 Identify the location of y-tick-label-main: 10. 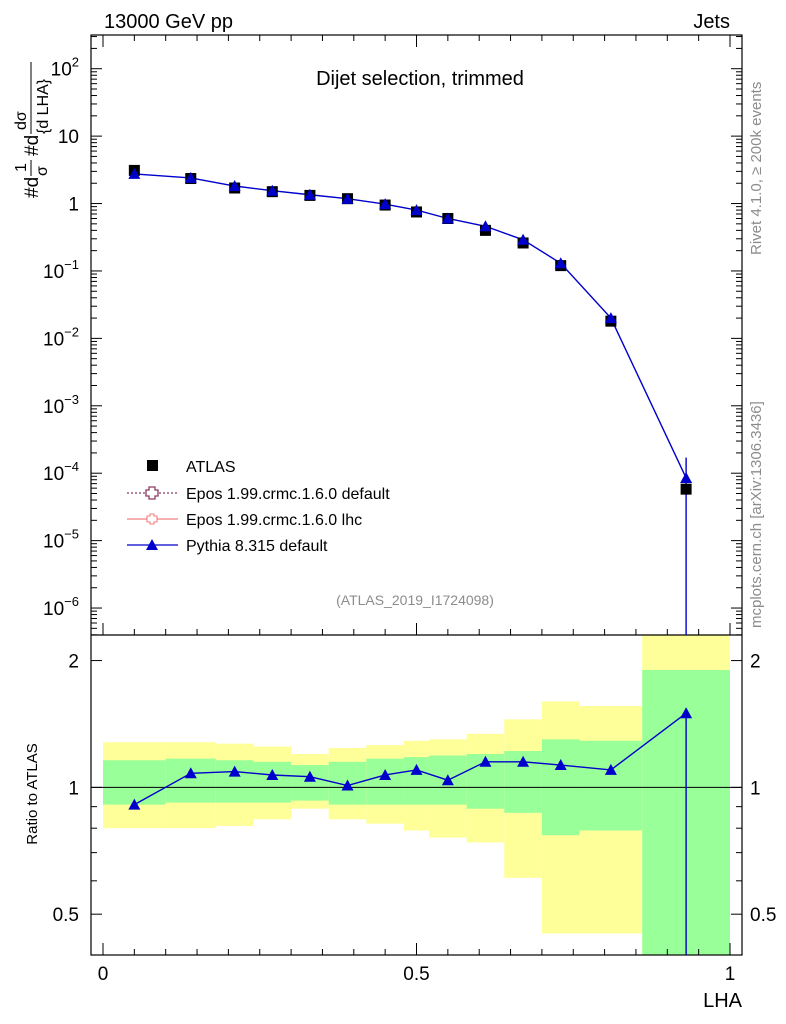
(68, 137).